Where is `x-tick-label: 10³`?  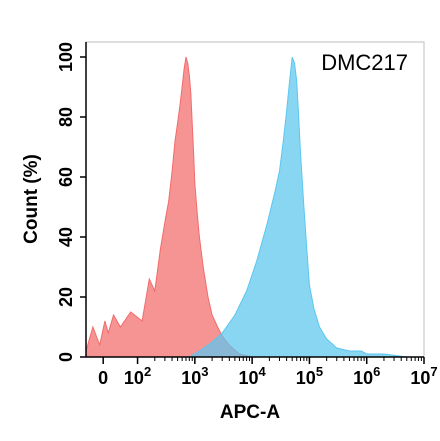 x-tick-label: 10³ is located at coordinates (194, 376).